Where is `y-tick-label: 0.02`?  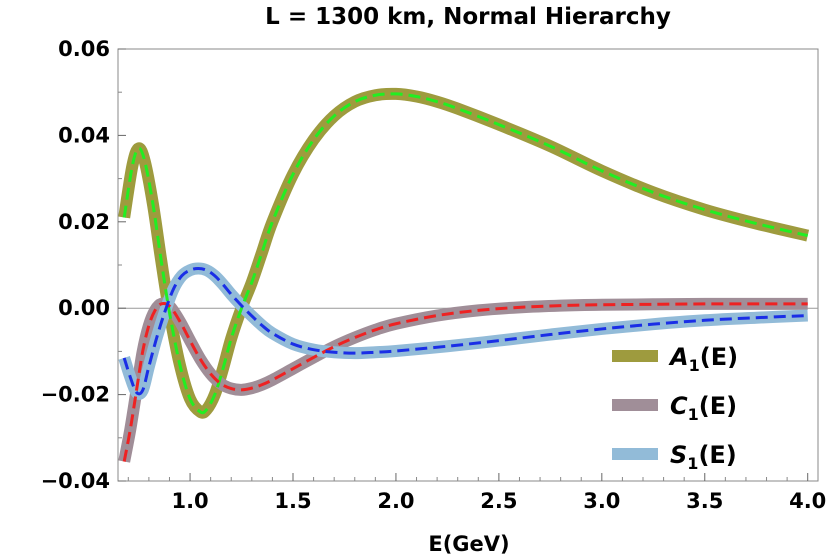
y-tick-label: 0.02 is located at coordinates (84, 222).